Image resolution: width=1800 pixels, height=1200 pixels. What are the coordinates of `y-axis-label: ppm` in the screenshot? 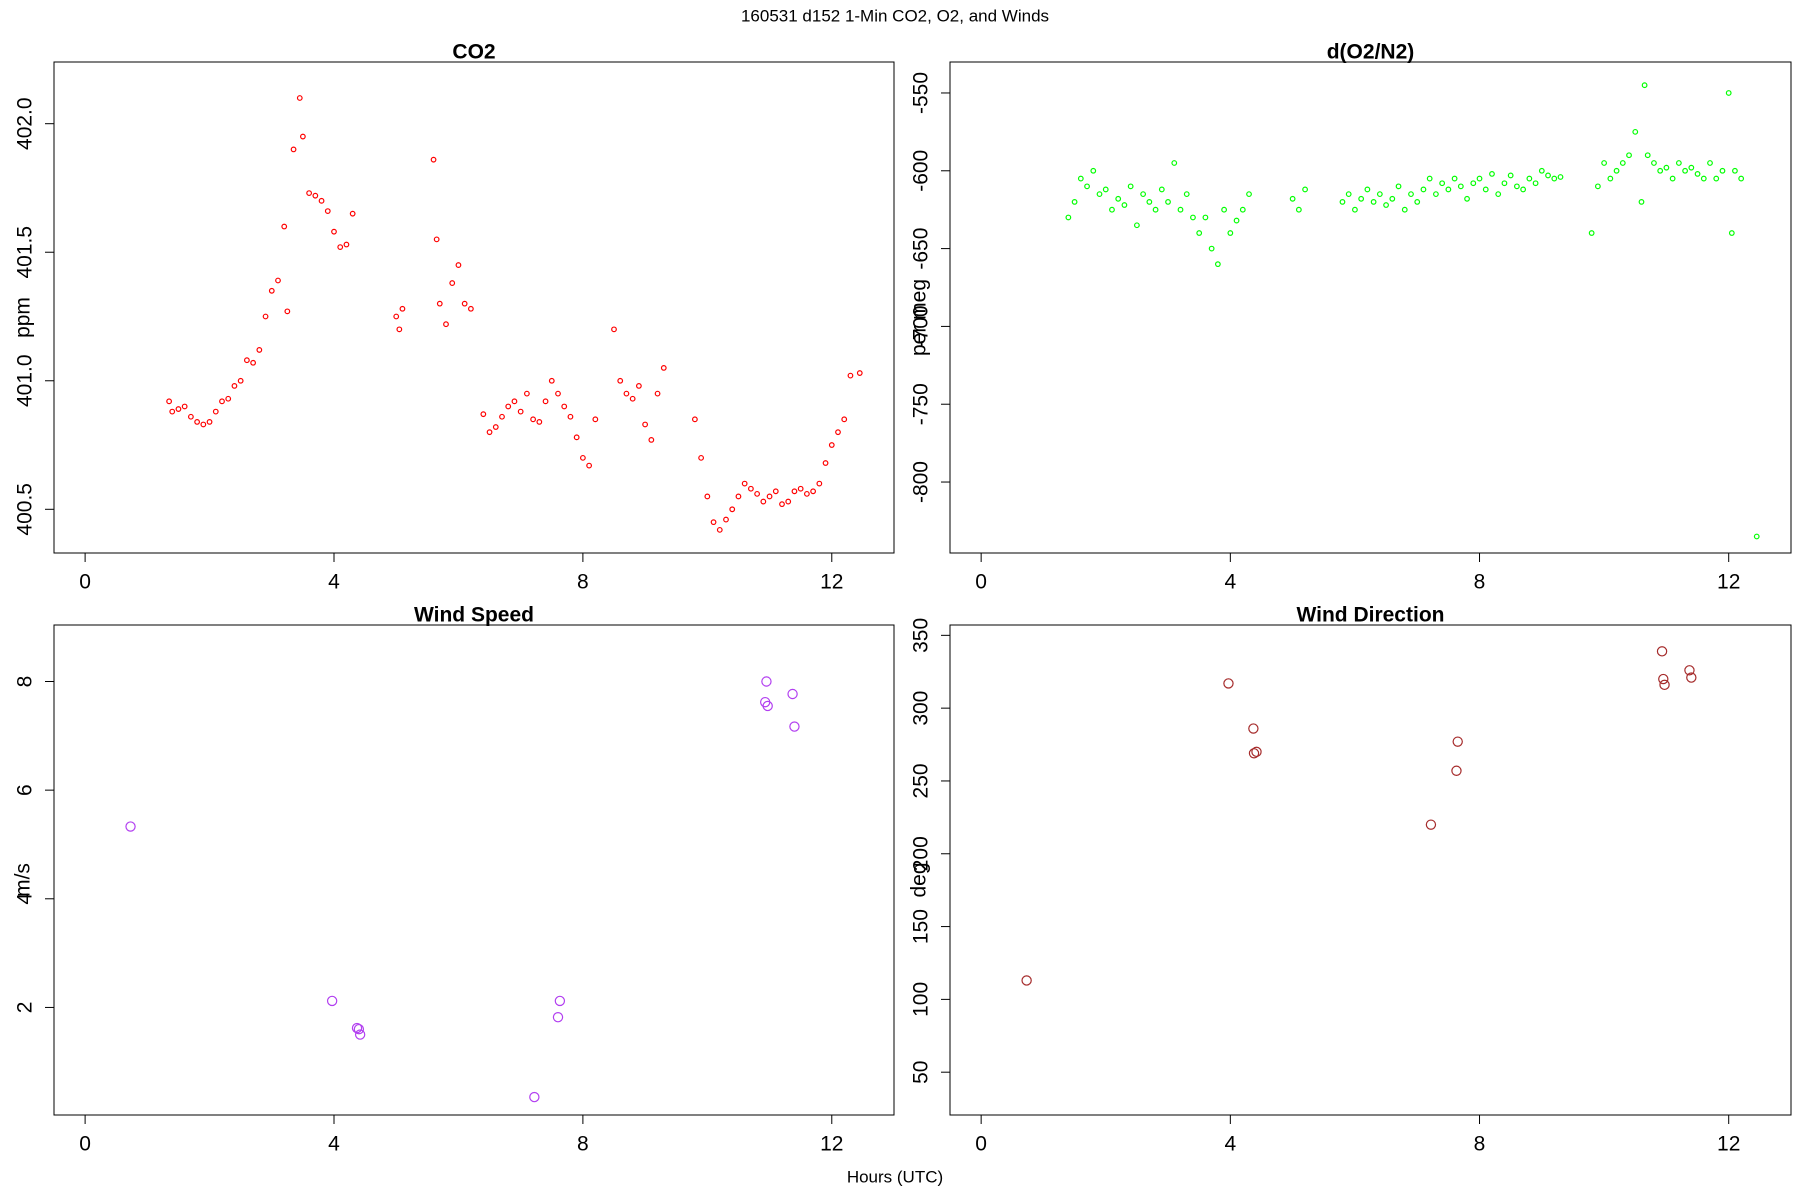 It's located at (23, 317).